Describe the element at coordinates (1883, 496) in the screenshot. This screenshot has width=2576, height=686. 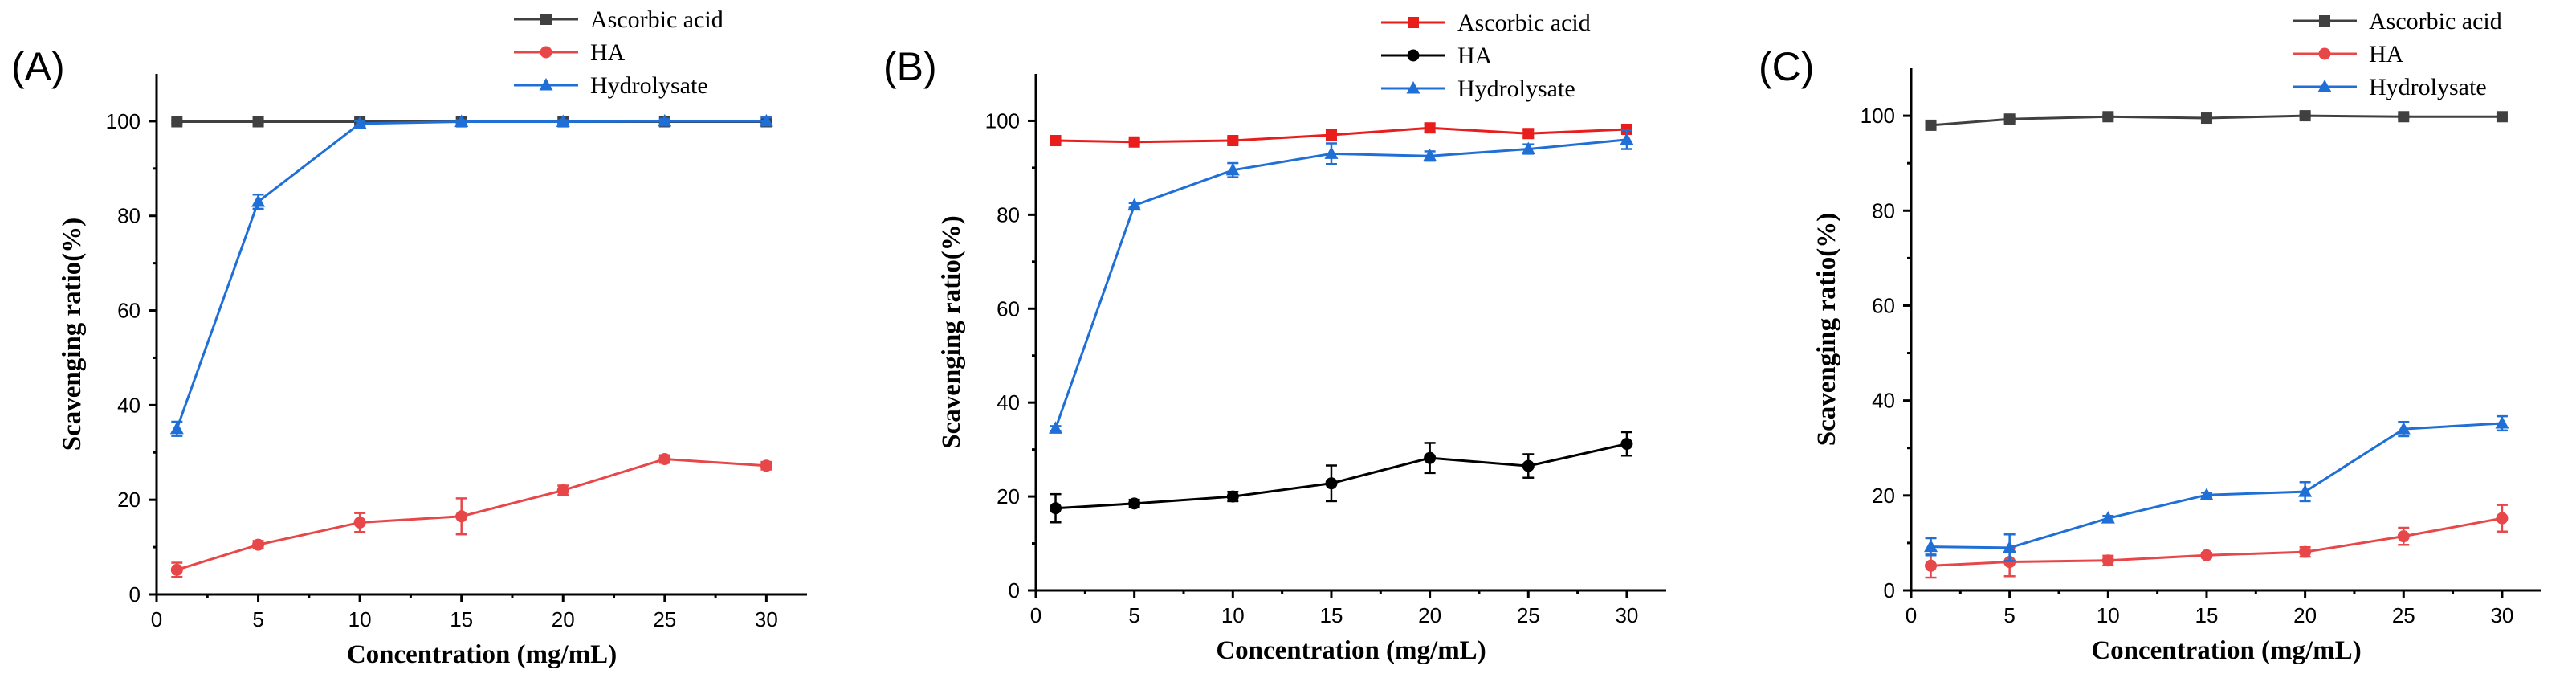
I see `y-tick-label: 20` at that location.